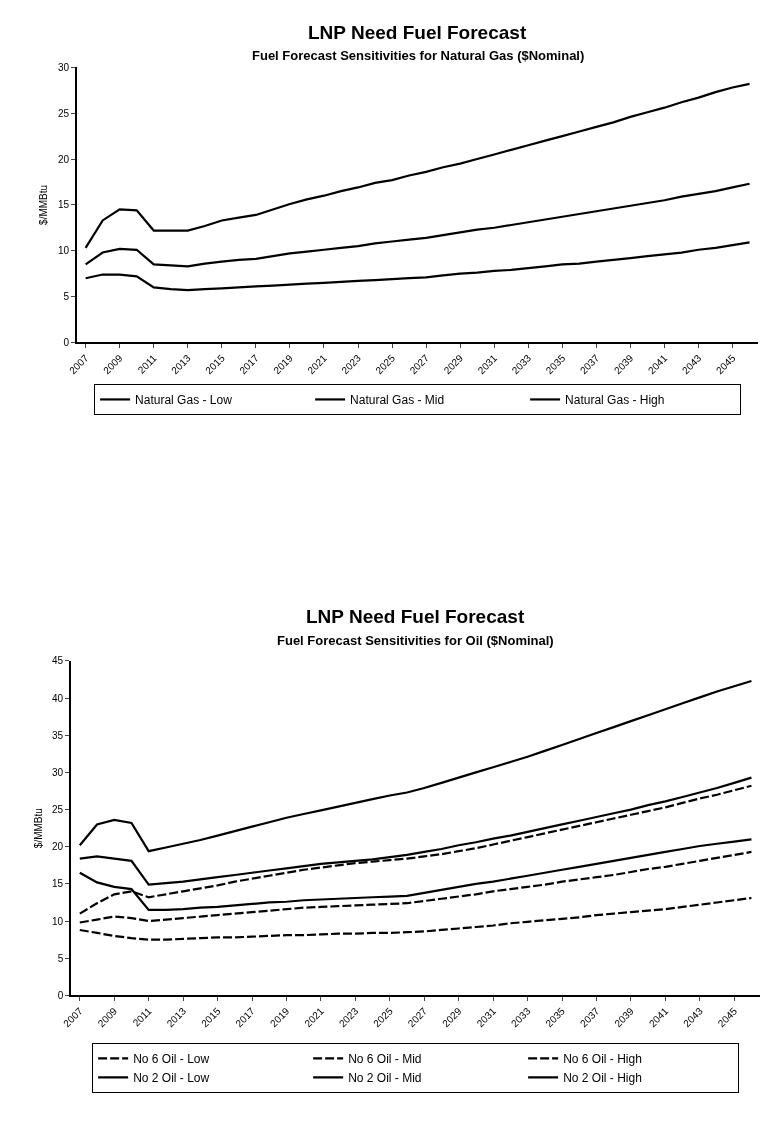  Describe the element at coordinates (58, 661) in the screenshot. I see `y-tick-label: 45` at that location.